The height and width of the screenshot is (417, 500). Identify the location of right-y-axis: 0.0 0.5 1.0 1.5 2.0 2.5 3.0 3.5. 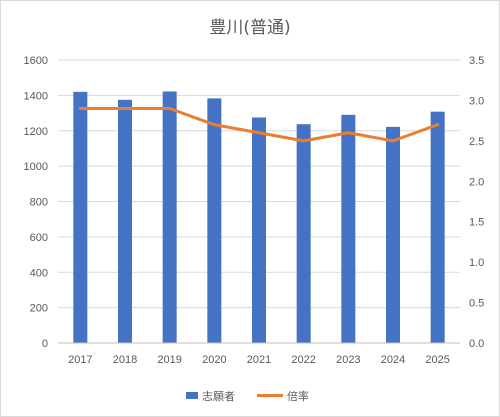
(476, 202).